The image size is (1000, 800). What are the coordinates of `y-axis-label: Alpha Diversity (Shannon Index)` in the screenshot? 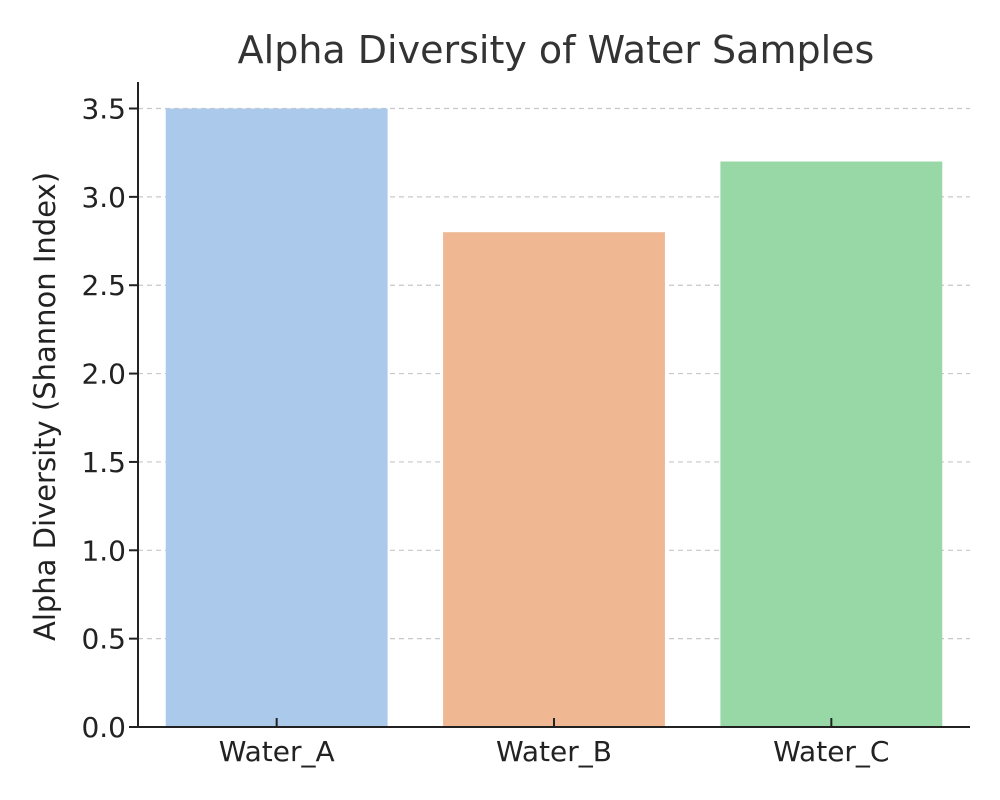 It's located at (45, 406).